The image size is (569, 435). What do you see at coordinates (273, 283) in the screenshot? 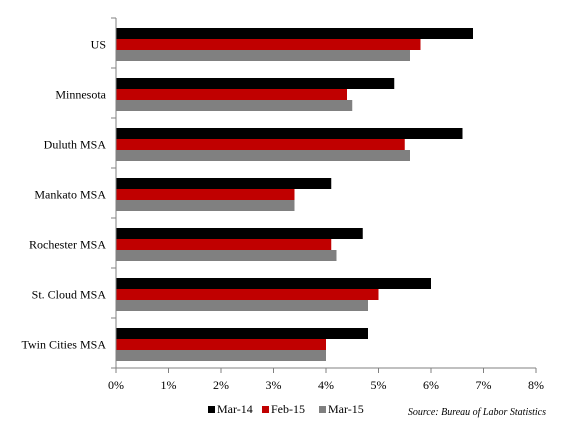
I see `bar-mar-14-st-cloud-msa` at bounding box center [273, 283].